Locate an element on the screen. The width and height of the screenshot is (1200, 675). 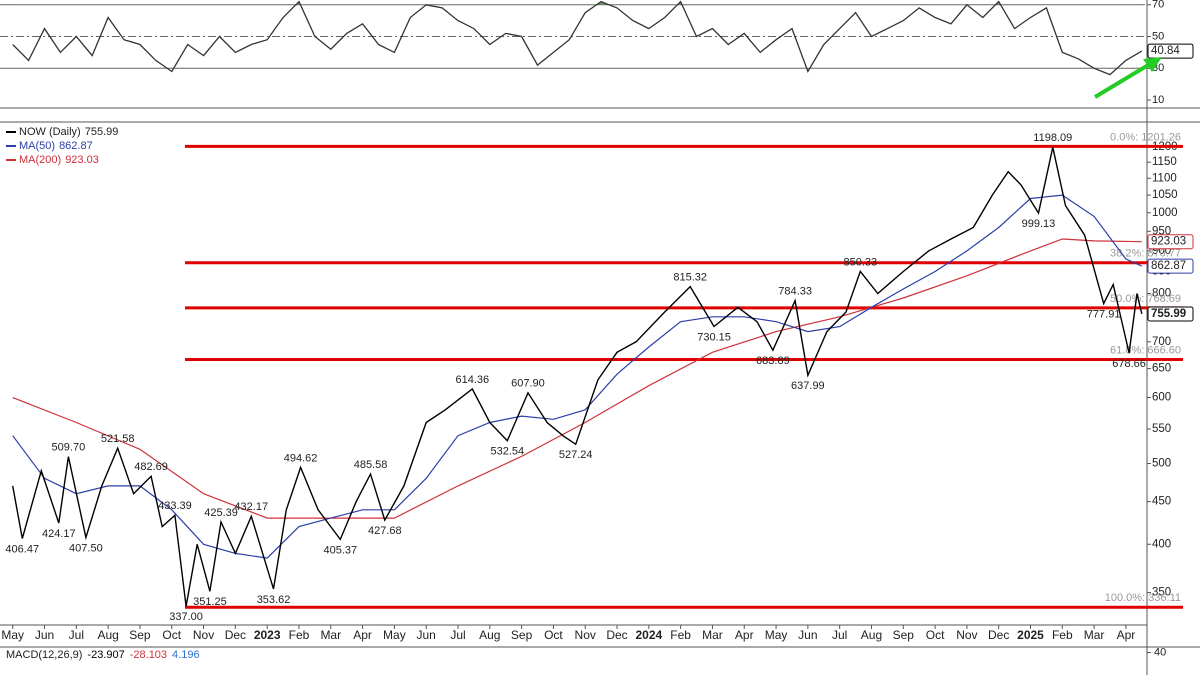
fib-label: 50.0%: 768.69 is located at coordinates (1145, 299).